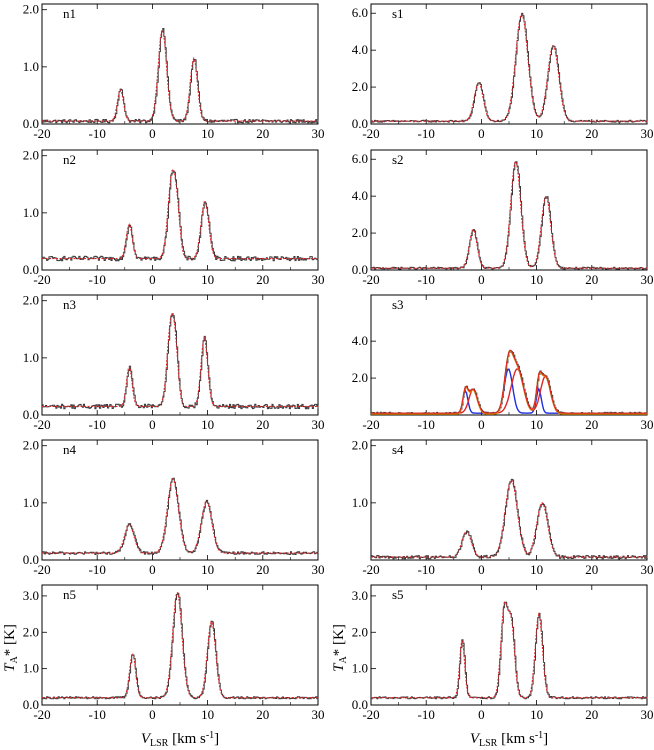  I want to click on series-component-red, so click(509, 391).